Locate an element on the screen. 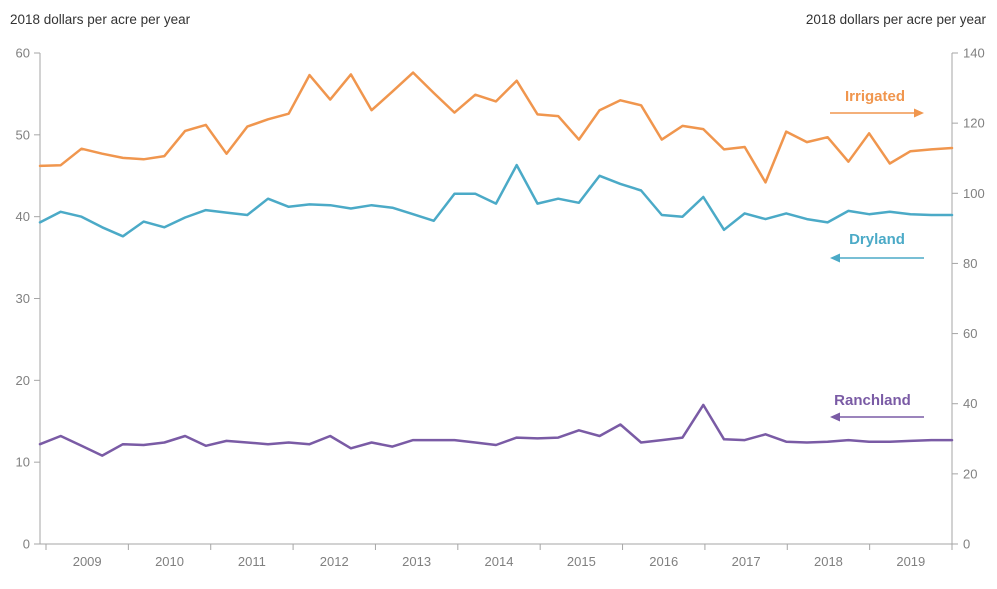 The height and width of the screenshot is (589, 997). right-axis-tick-label: 100 is located at coordinates (974, 193).